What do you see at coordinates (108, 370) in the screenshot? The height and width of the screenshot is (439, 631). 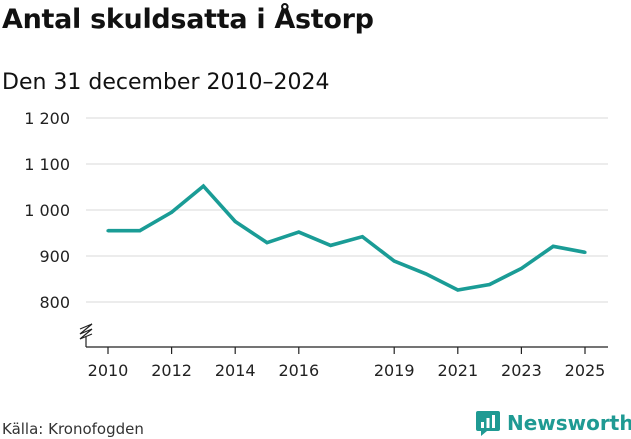 I see `x-tick-label: 2010` at bounding box center [108, 370].